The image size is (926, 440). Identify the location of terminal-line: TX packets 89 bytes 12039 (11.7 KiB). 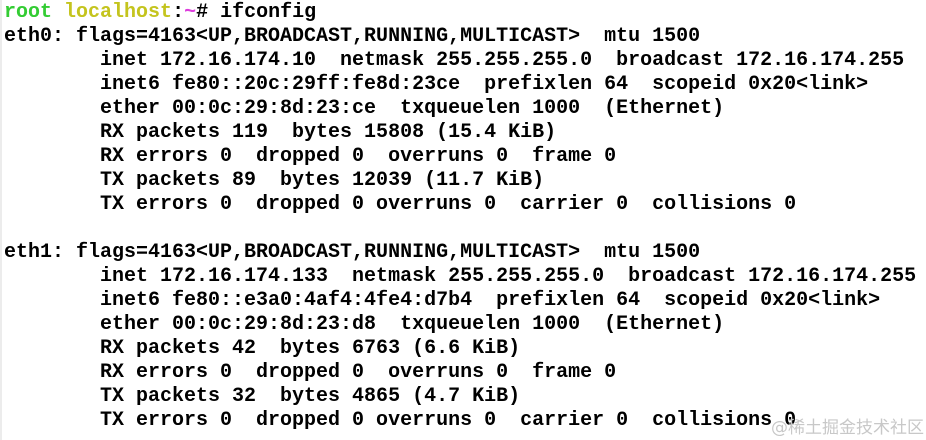
(274, 180).